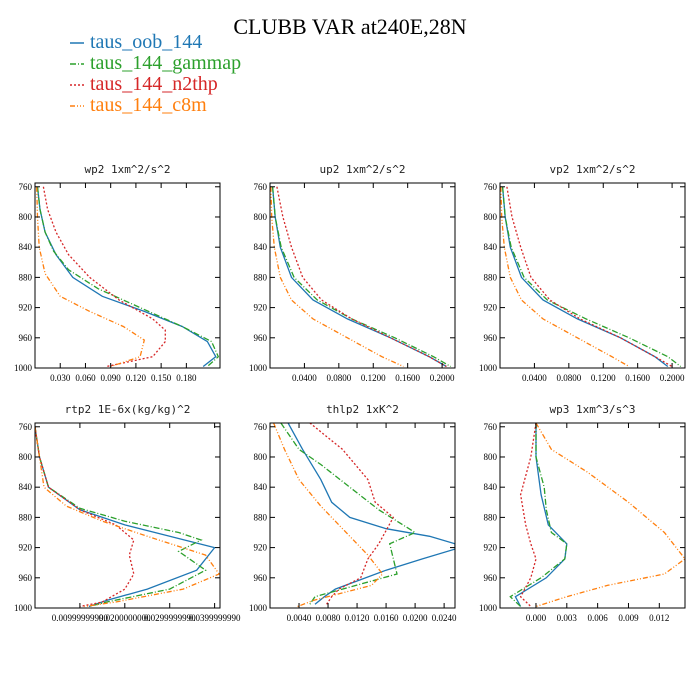 The width and height of the screenshot is (700, 700). Describe the element at coordinates (215, 618) in the screenshot. I see `x-tick-label: 0.0399999990` at that location.